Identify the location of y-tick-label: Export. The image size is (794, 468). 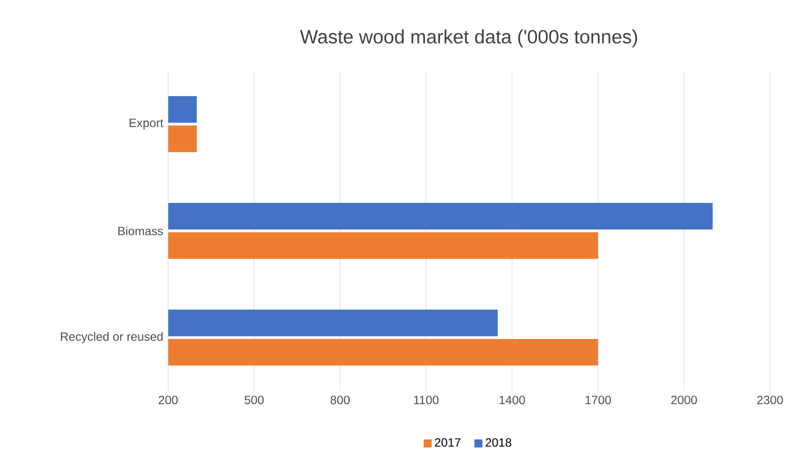
(147, 124).